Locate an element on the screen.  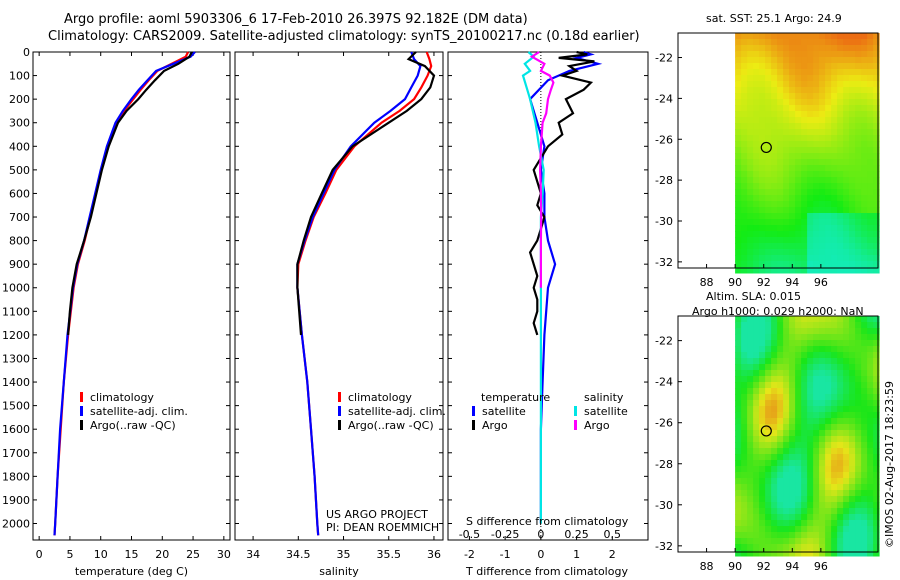
map-frame-sla_map is located at coordinates (778, 434).